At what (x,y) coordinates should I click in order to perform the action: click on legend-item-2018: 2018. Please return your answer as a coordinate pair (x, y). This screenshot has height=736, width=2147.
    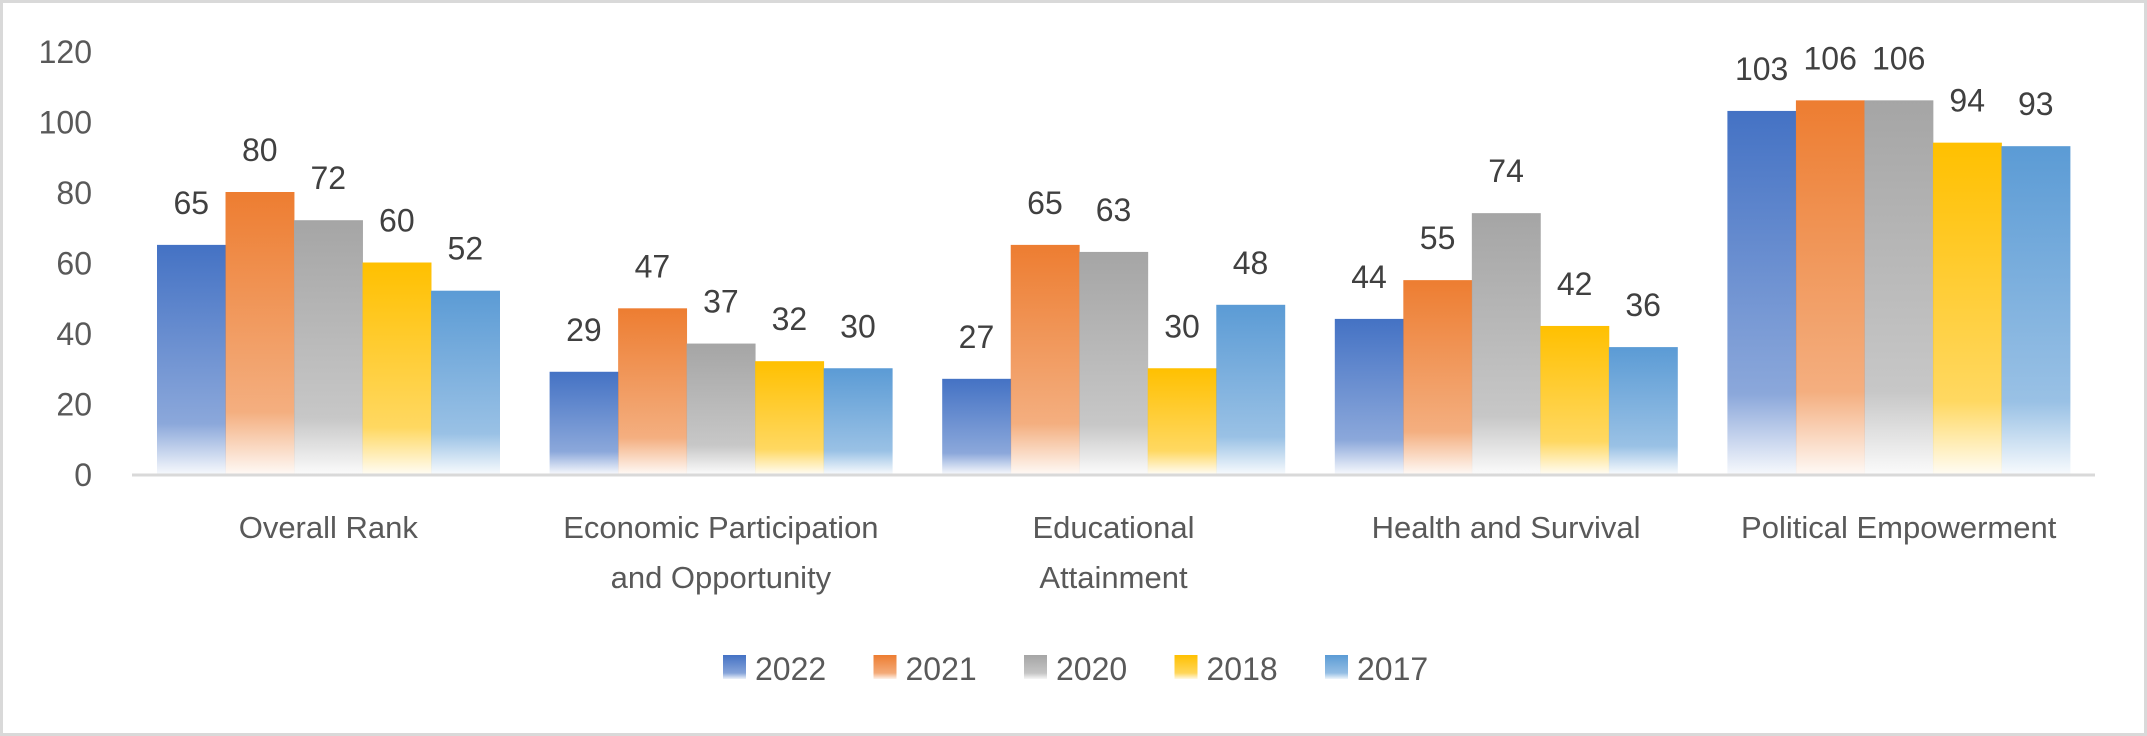
    Looking at the image, I should click on (1226, 669).